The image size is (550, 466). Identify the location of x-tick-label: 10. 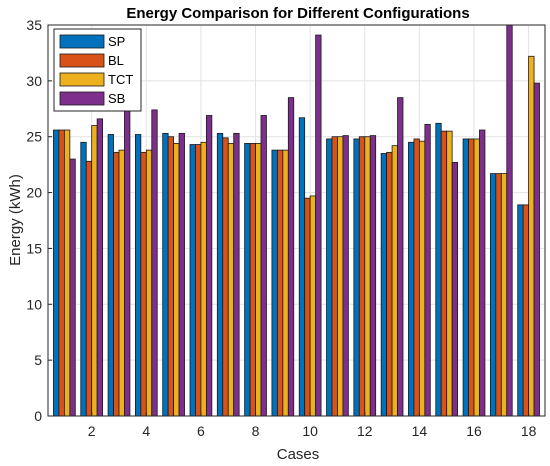
(310, 431).